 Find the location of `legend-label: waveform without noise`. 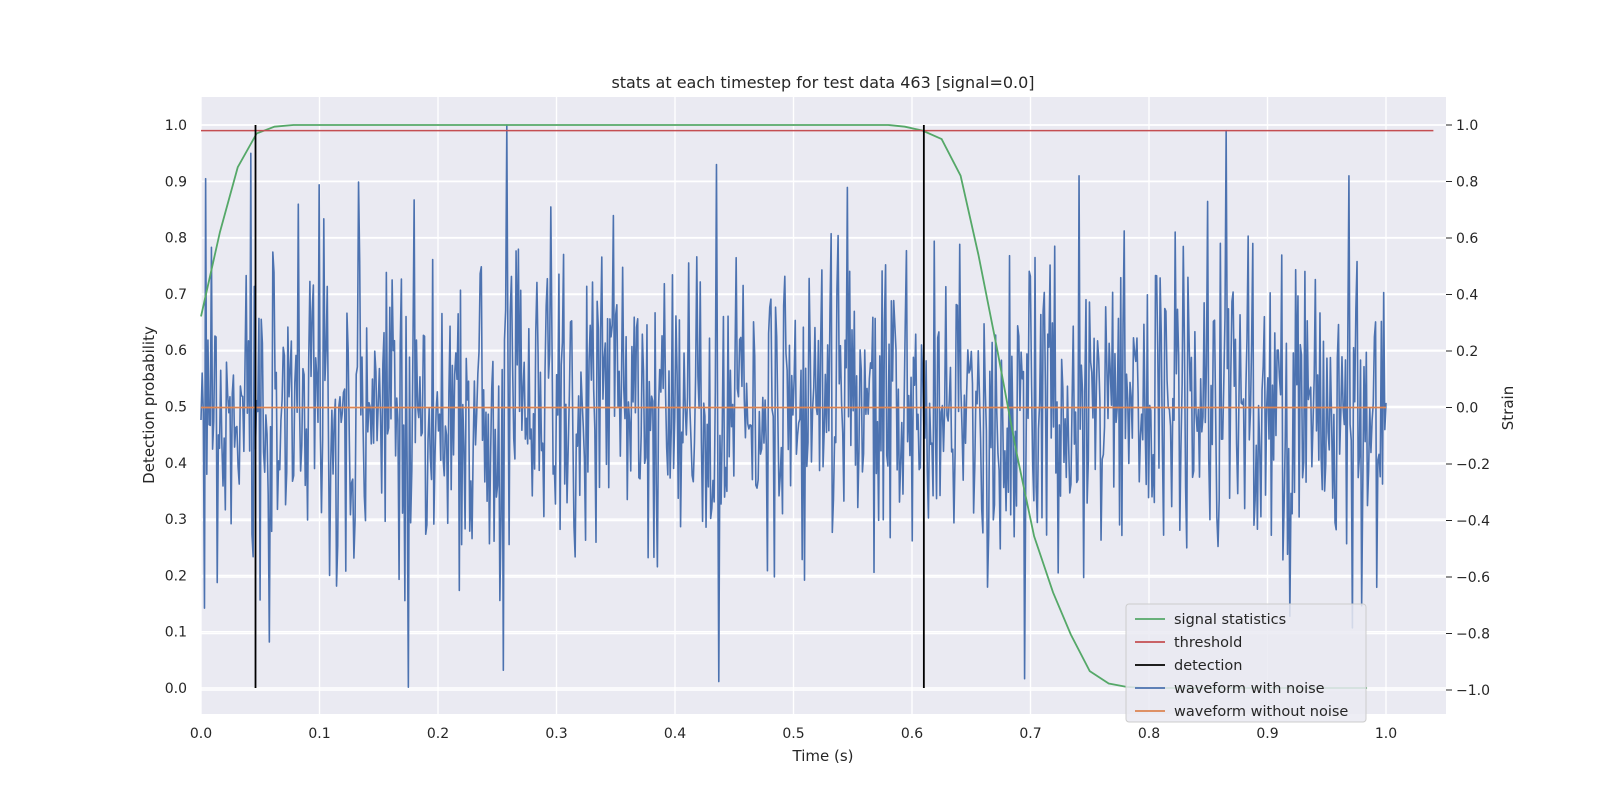

legend-label: waveform without noise is located at coordinates (1261, 712).